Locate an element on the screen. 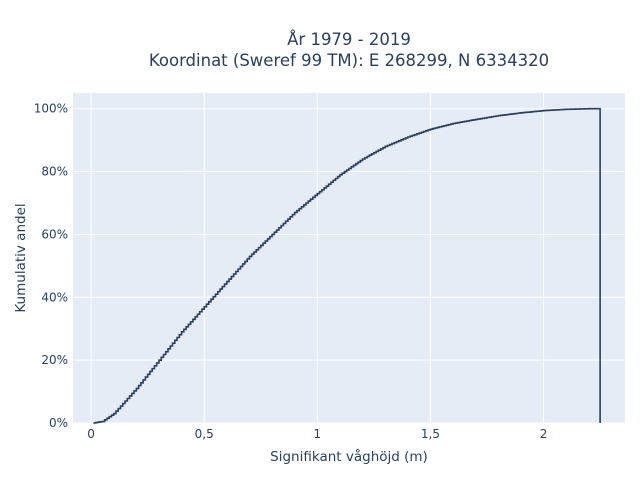 The height and width of the screenshot is (480, 640). y-tick-label: 20% is located at coordinates (54, 360).